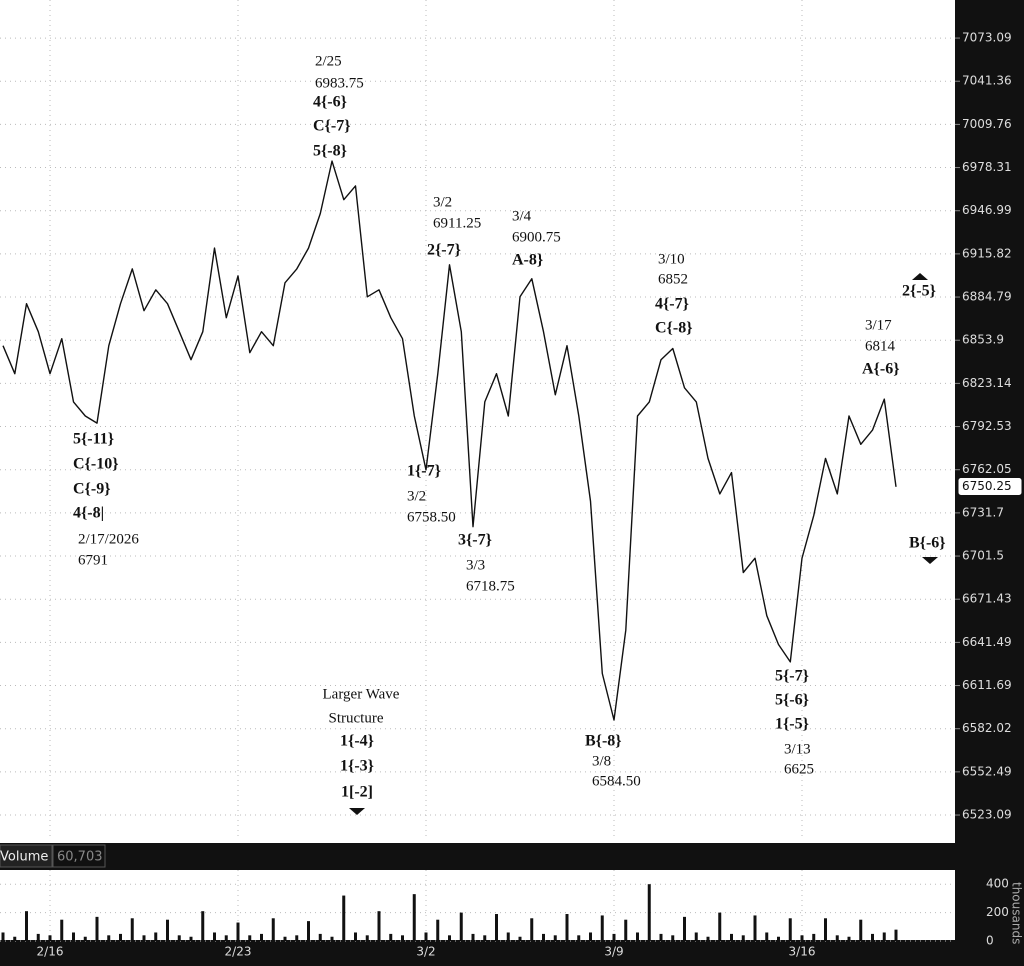  Describe the element at coordinates (987, 167) in the screenshot. I see `y-tick-label: 6978.31` at that location.